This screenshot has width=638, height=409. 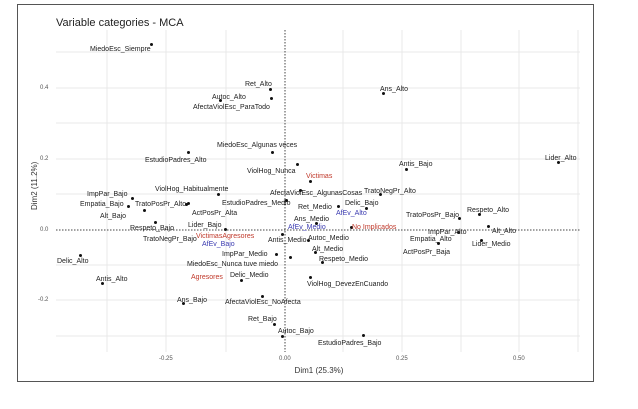 What do you see at coordinates (120, 49) in the screenshot?
I see `data-point-label: MiedoEsc_Siempre` at bounding box center [120, 49].